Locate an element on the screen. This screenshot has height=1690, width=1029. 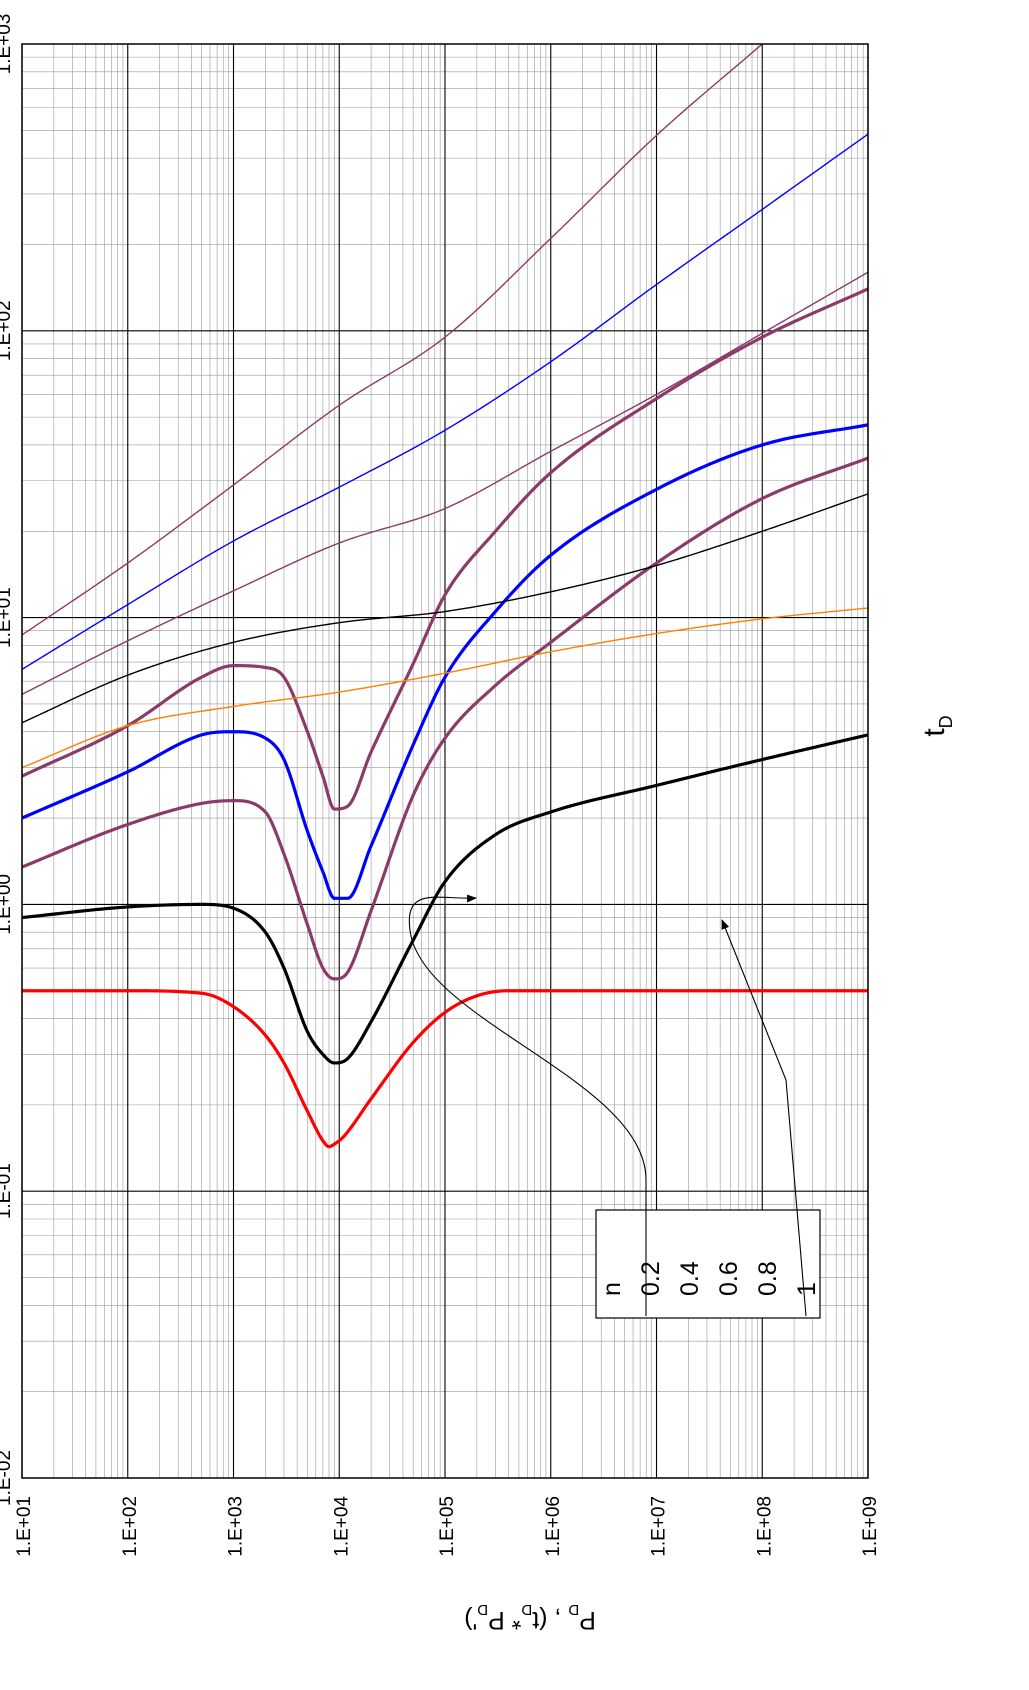
y-axis-title: PD , (tD* PD') is located at coordinates (530, 1617).